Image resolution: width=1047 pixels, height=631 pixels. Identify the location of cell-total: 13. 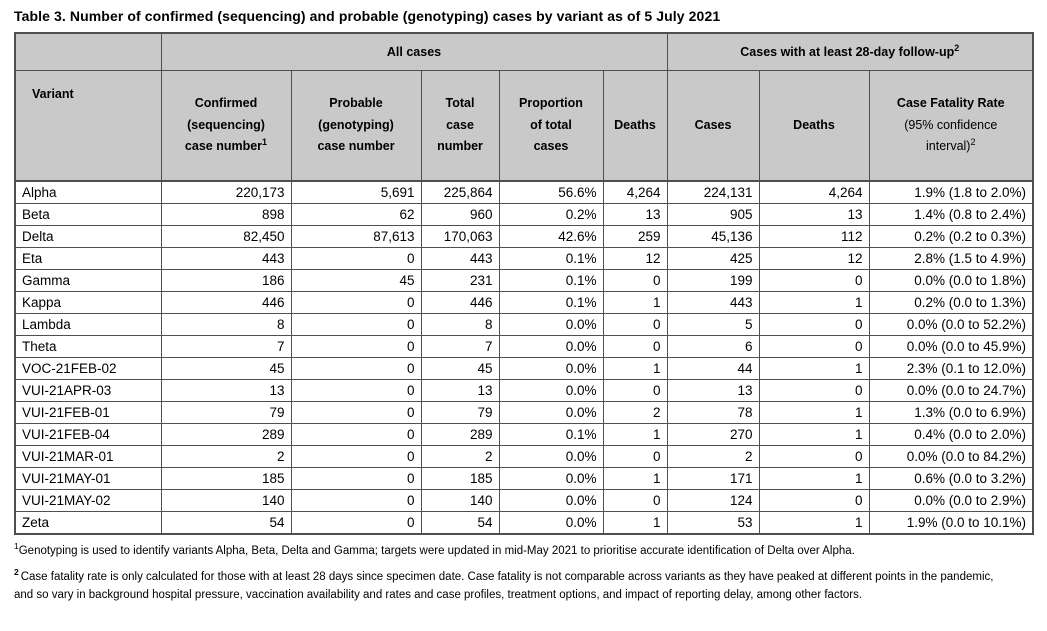
(460, 390).